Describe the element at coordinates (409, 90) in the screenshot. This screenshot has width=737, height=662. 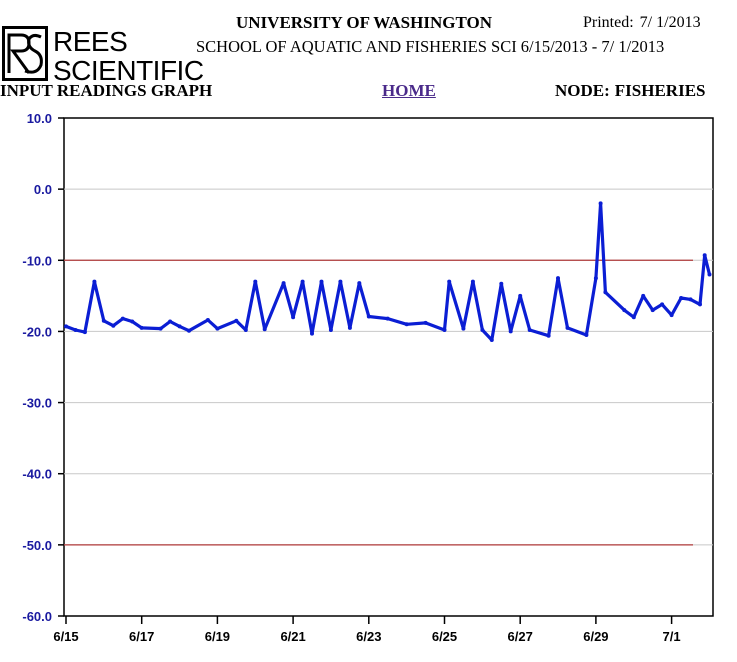
I see `home-link: HOME` at that location.